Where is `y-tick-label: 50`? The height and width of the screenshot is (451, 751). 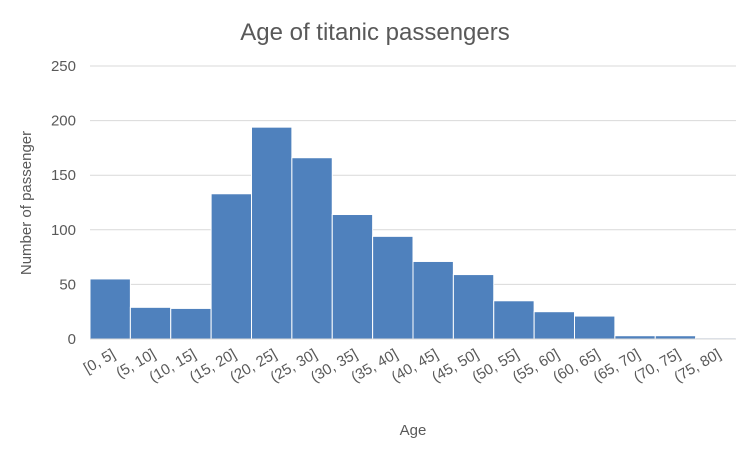
y-tick-label: 50 is located at coordinates (67, 284).